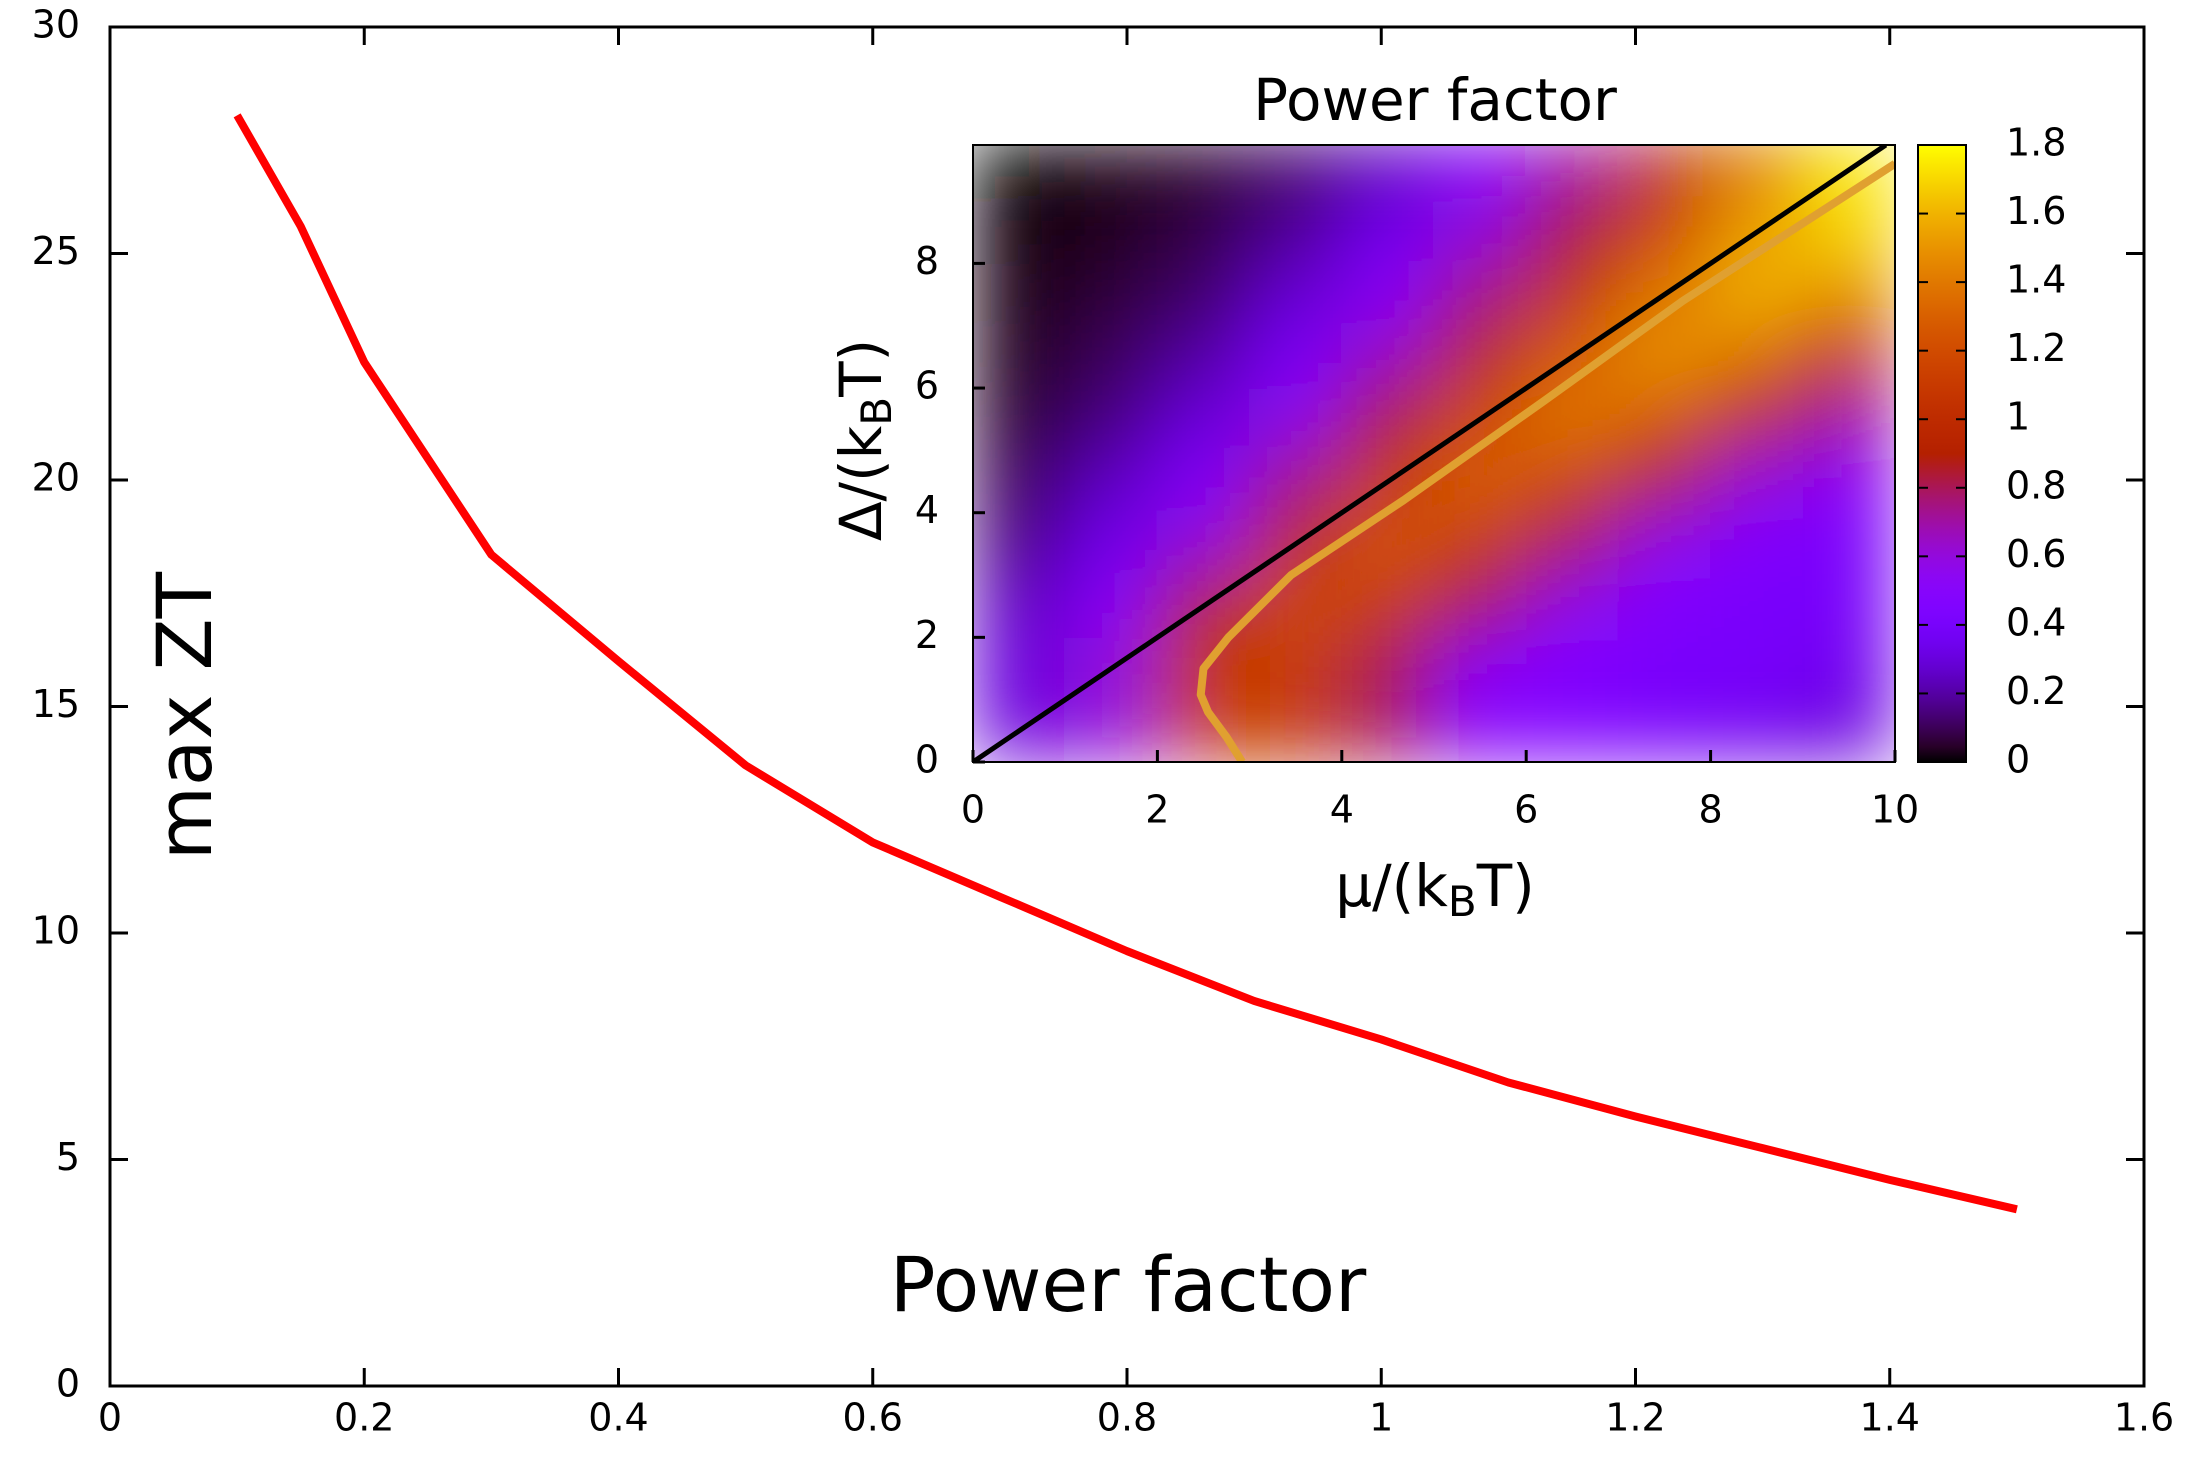 The height and width of the screenshot is (1463, 2190). Describe the element at coordinates (2036, 143) in the screenshot. I see `colorbar-tick-label: 1.8` at that location.